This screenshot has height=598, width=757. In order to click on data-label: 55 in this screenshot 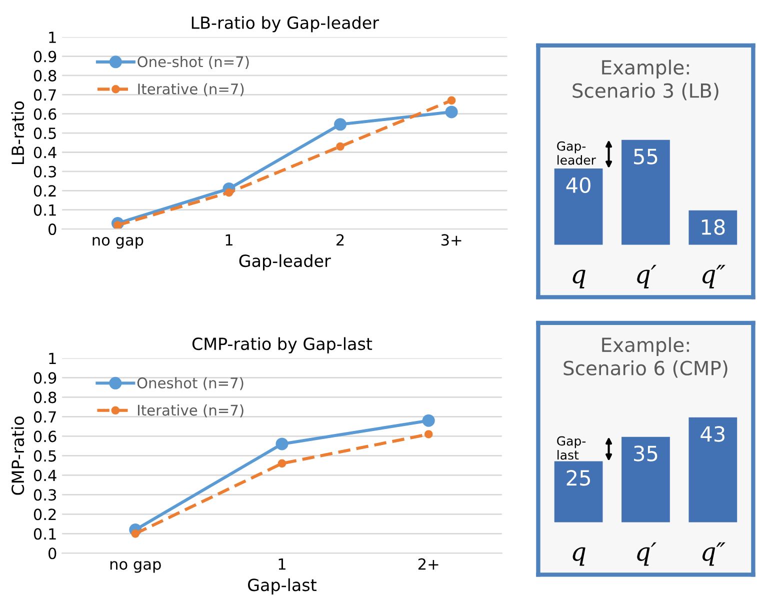, I will do `click(646, 156)`.